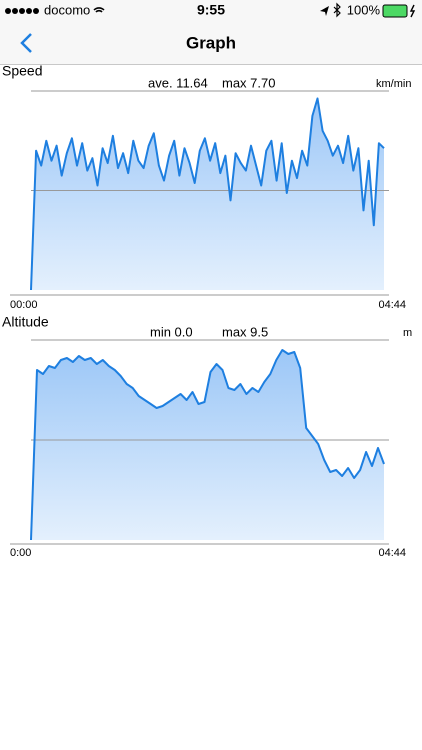  Describe the element at coordinates (99, 10) in the screenshot. I see `wifi-icon` at that location.